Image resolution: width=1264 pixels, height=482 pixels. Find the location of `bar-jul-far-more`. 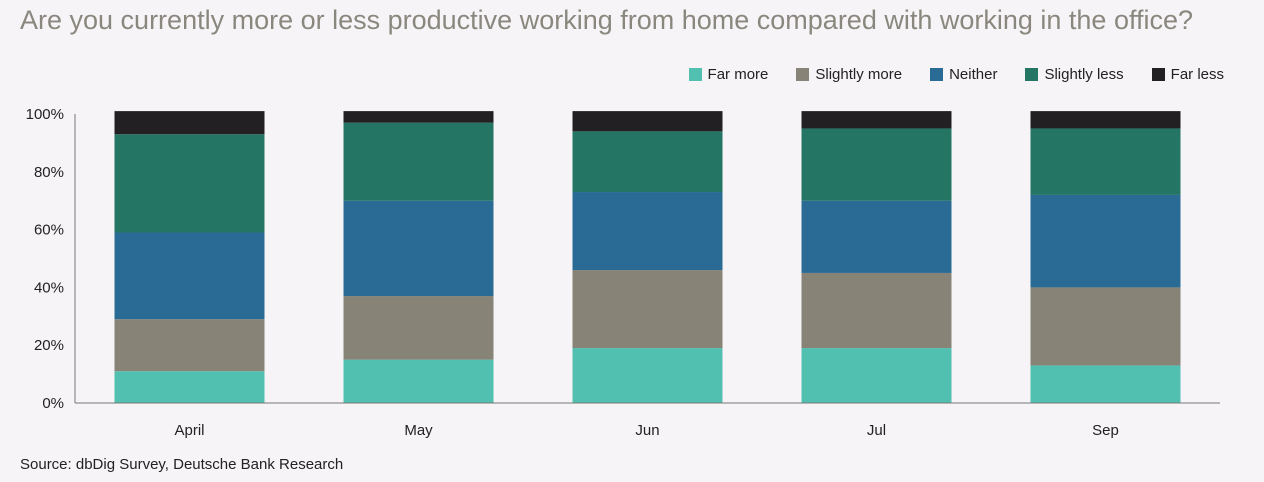

bar-jul-far-more is located at coordinates (876, 375).